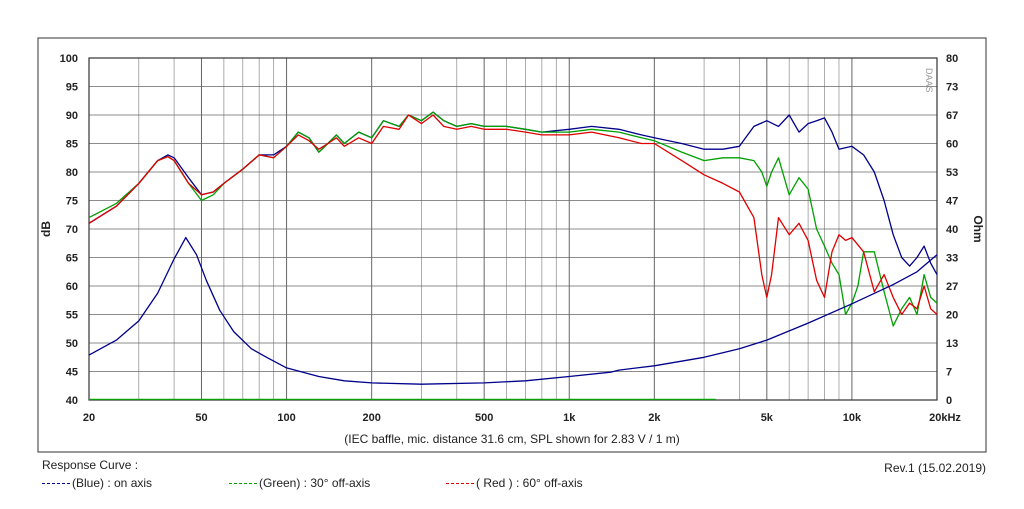 The height and width of the screenshot is (509, 1024). What do you see at coordinates (929, 80) in the screenshot?
I see `watermark: DAAS` at bounding box center [929, 80].